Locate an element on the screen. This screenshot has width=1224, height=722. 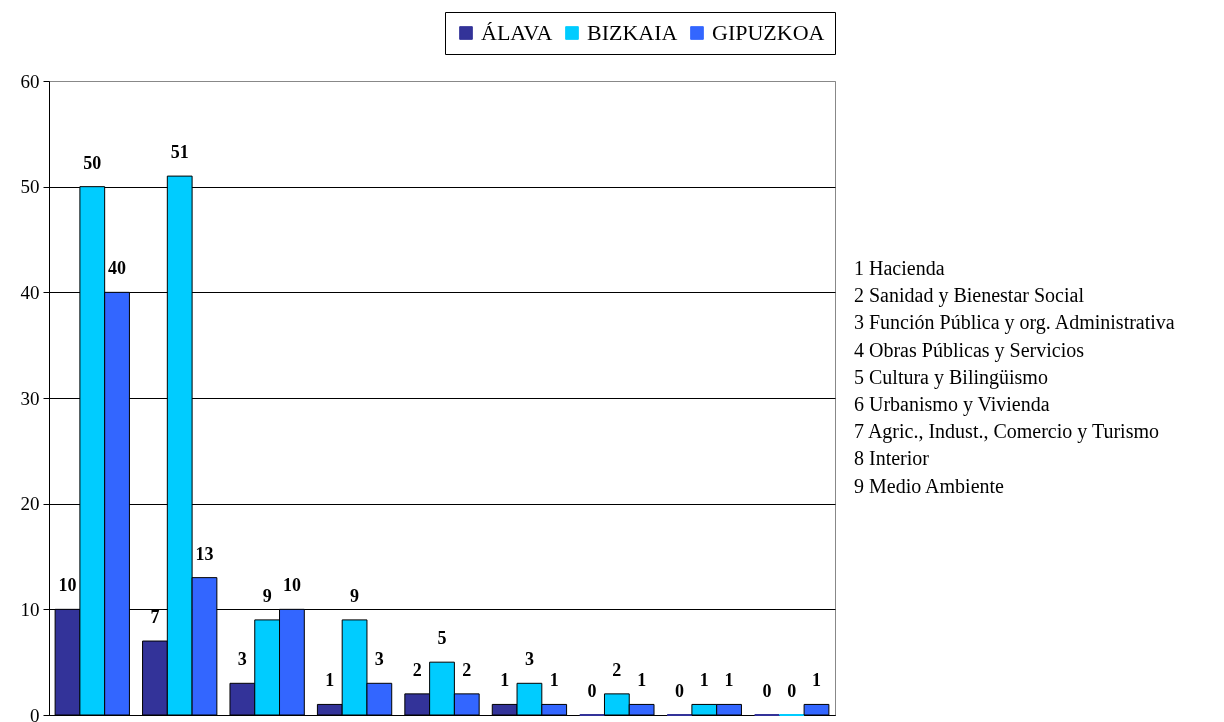
y-tick-label: 40 is located at coordinates (30, 292).